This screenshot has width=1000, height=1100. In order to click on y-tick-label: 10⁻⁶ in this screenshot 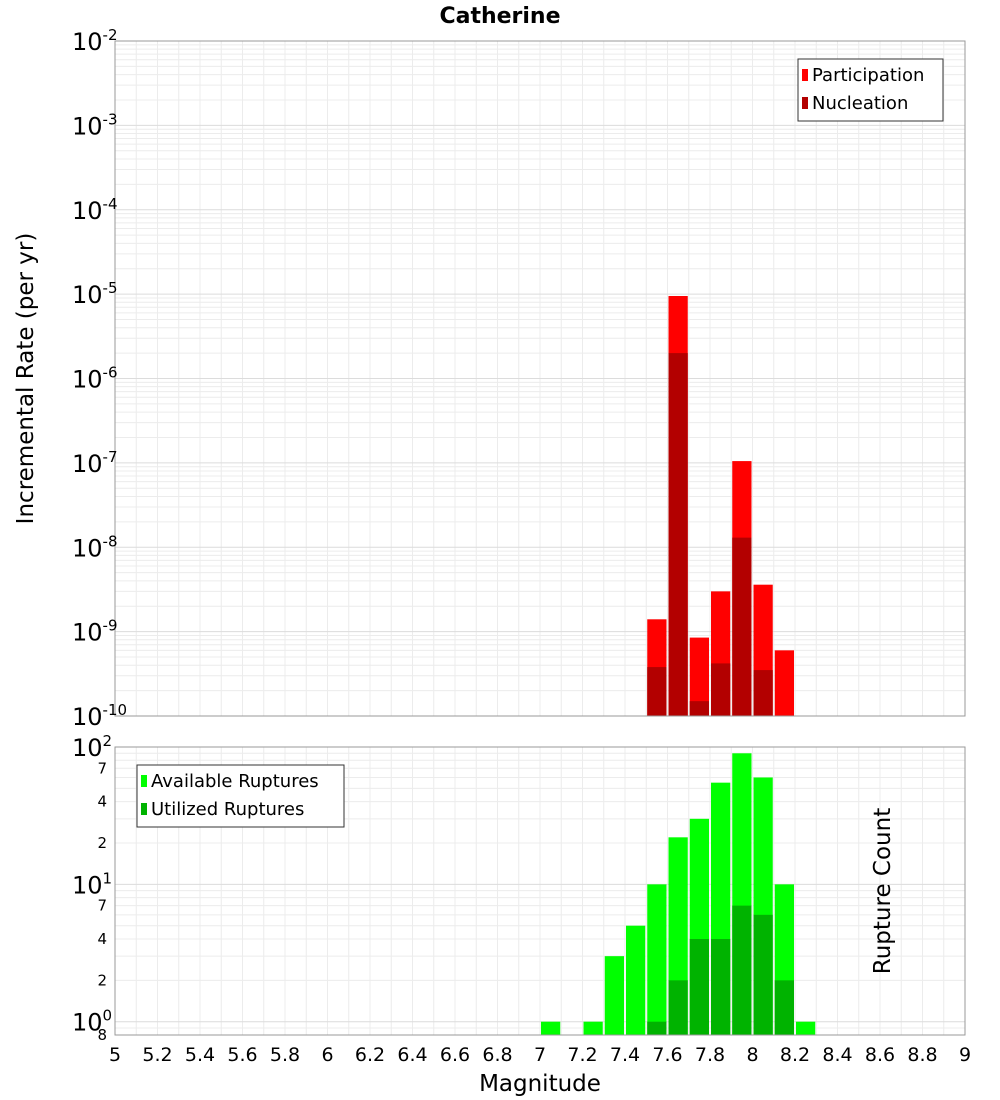, I will do `click(95, 379)`.